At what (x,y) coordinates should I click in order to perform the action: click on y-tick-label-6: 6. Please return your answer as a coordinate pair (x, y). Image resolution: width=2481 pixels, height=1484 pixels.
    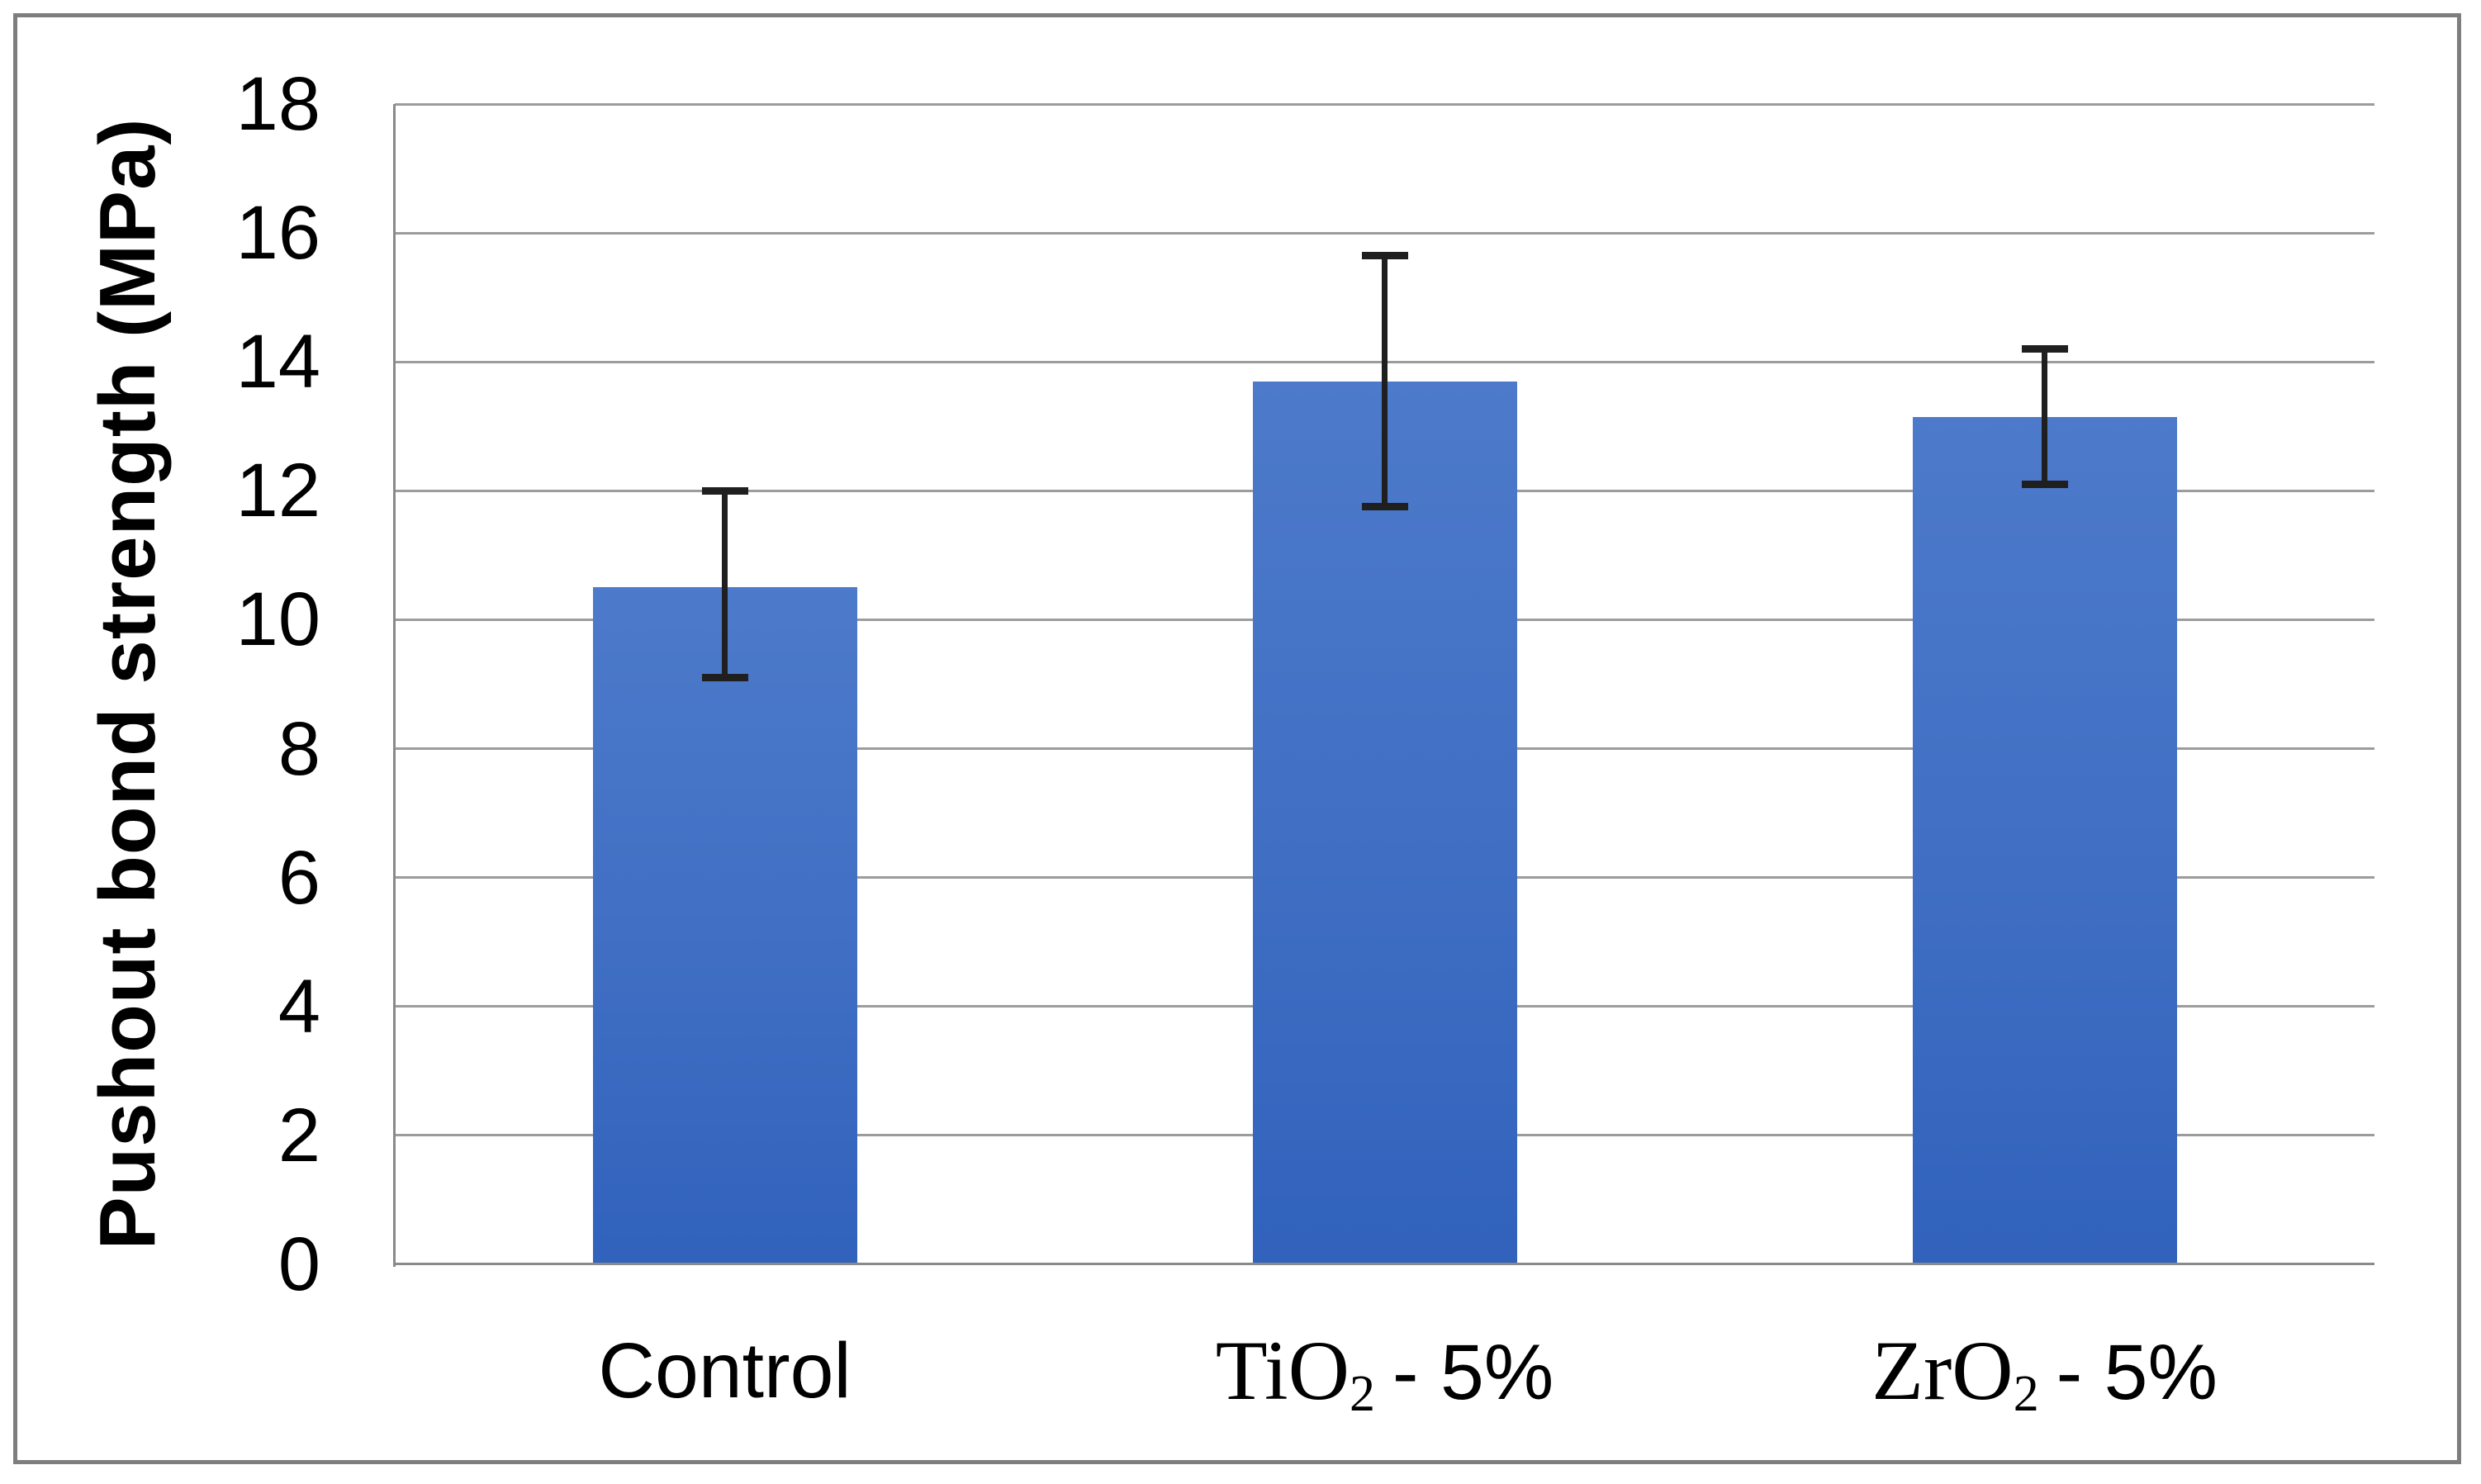
    Looking at the image, I should click on (299, 877).